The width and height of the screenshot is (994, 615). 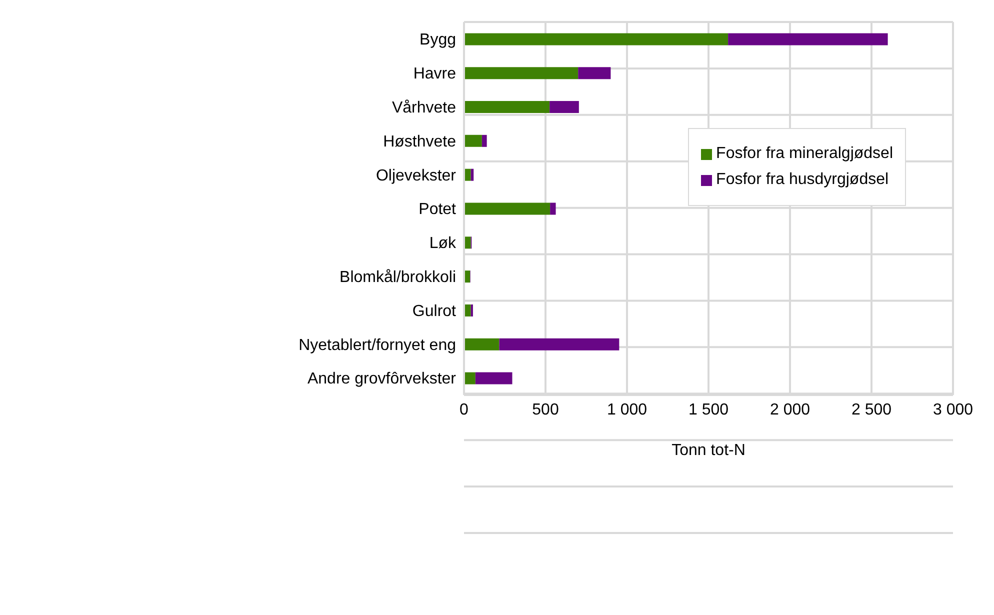 I want to click on y-tick-label: Vårhvete, so click(x=424, y=107).